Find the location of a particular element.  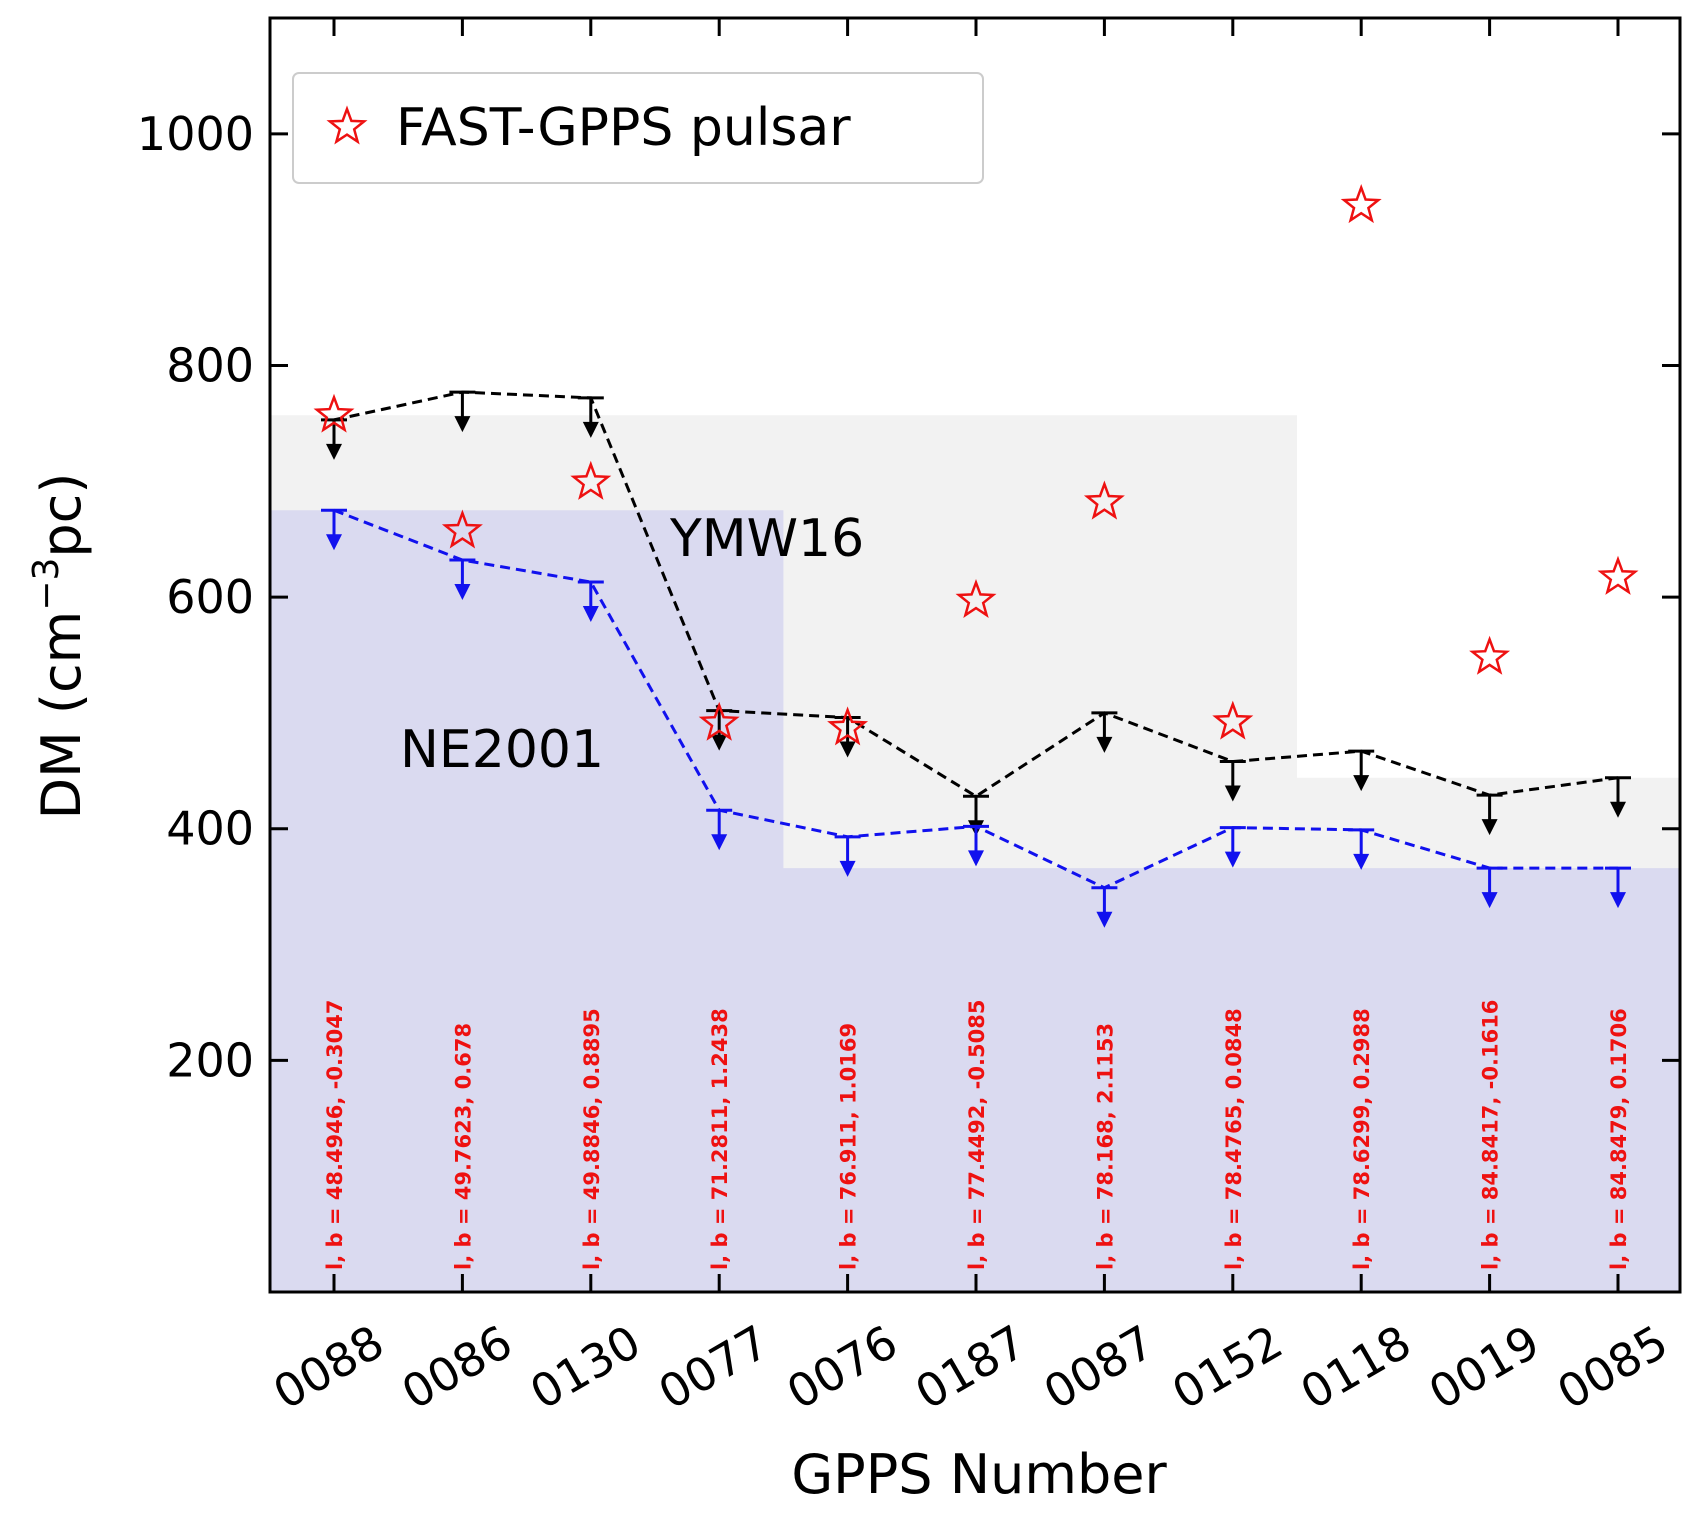

coord-label-0187: l, b = 77.4492, -0.5085 is located at coordinates (977, 1135).